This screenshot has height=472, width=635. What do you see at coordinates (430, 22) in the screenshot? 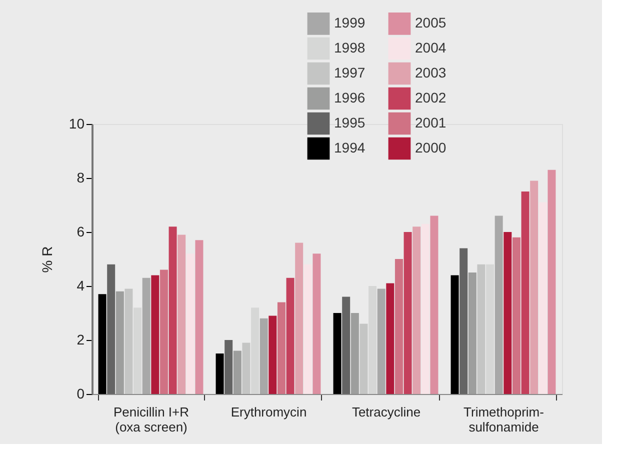
I see `legend-label: 2005` at bounding box center [430, 22].